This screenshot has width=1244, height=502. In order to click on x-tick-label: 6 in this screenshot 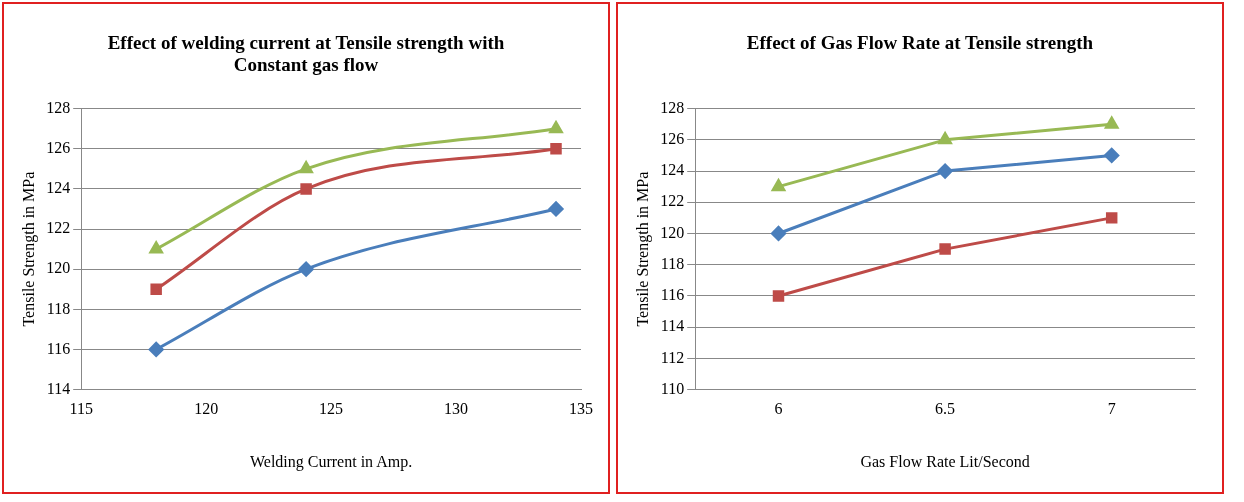, I will do `click(778, 409)`.